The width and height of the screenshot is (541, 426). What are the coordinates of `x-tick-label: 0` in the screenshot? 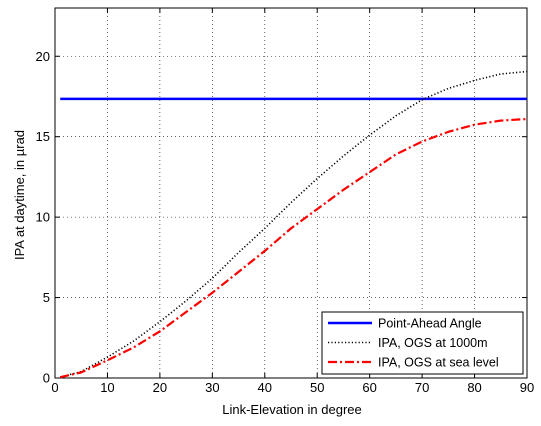 It's located at (54, 387).